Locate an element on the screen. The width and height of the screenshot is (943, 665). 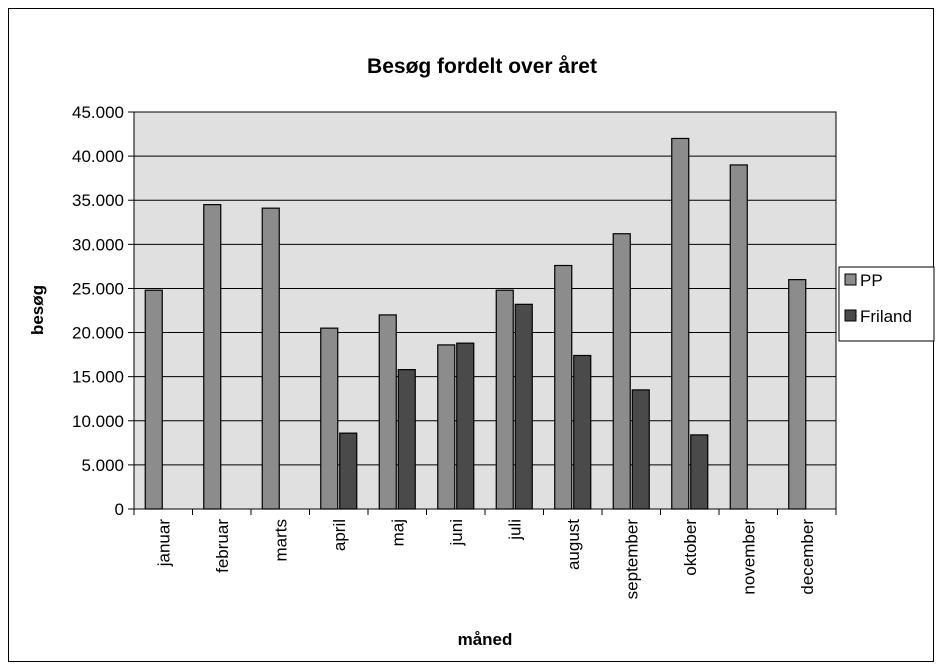
y-tick-label: 20.000 is located at coordinates (98, 333).